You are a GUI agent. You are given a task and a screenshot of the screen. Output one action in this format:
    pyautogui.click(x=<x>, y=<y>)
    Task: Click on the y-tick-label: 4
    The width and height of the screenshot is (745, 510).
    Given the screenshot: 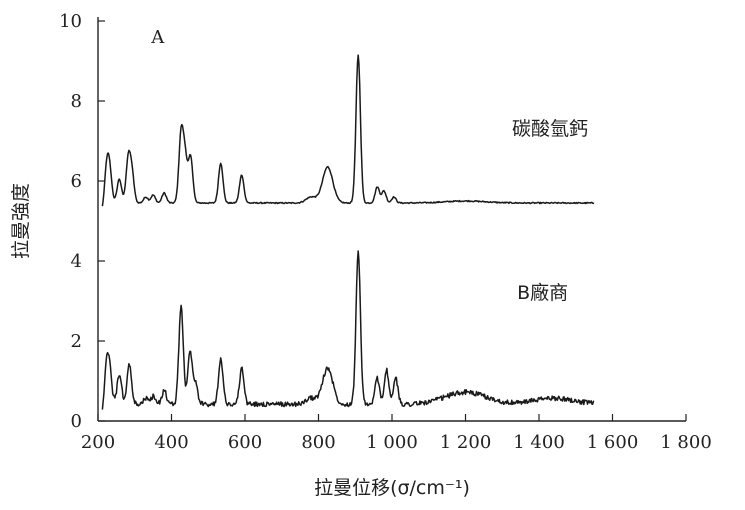 What is the action you would take?
    pyautogui.click(x=76, y=261)
    